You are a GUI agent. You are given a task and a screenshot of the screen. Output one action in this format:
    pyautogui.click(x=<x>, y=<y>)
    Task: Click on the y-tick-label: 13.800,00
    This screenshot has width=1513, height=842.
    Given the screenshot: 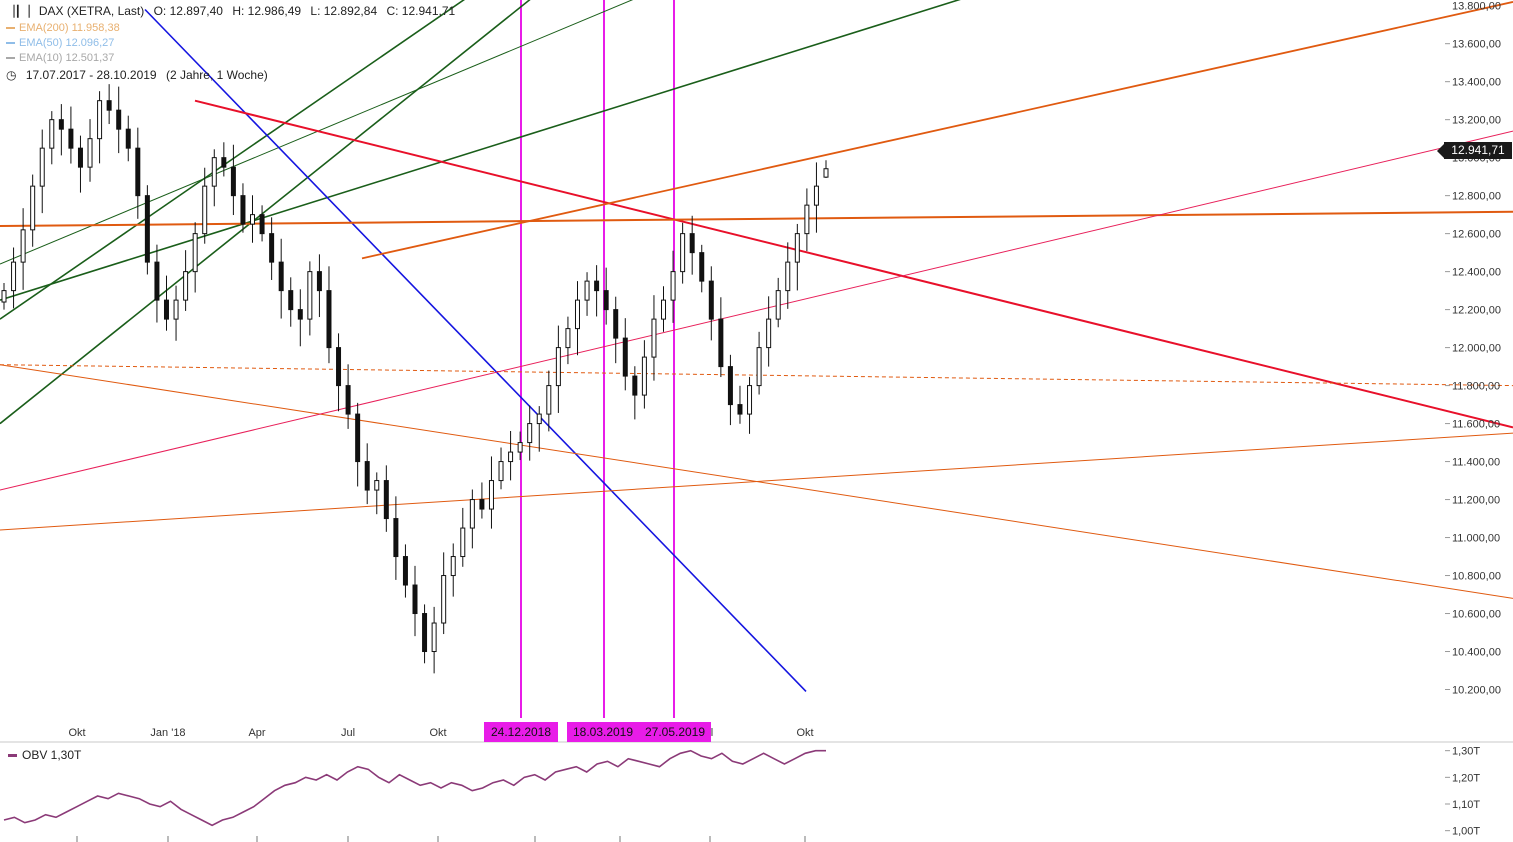 What is the action you would take?
    pyautogui.click(x=1476, y=7)
    